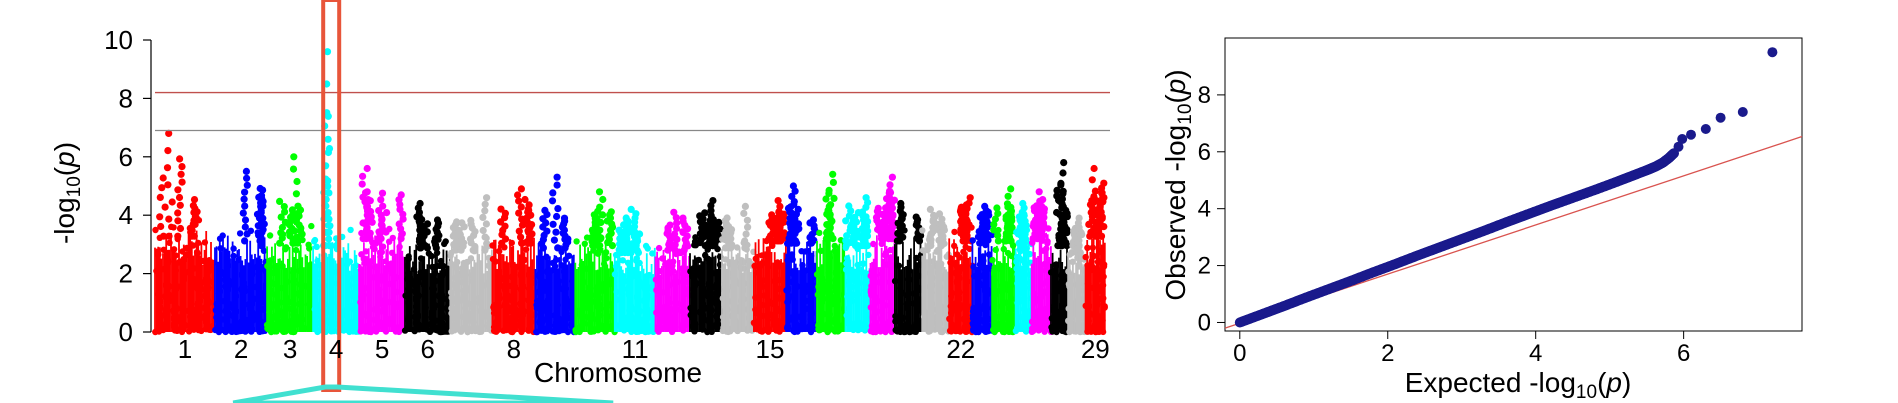 The width and height of the screenshot is (1898, 403). What do you see at coordinates (427, 349) in the screenshot?
I see `chromosome-label: 6` at bounding box center [427, 349].